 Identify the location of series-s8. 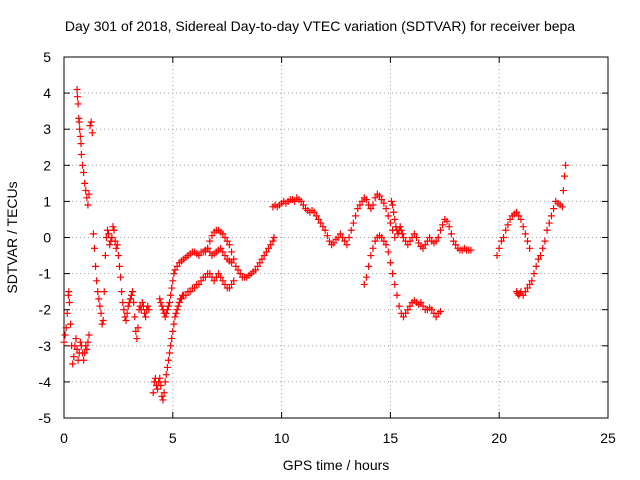
(402, 276).